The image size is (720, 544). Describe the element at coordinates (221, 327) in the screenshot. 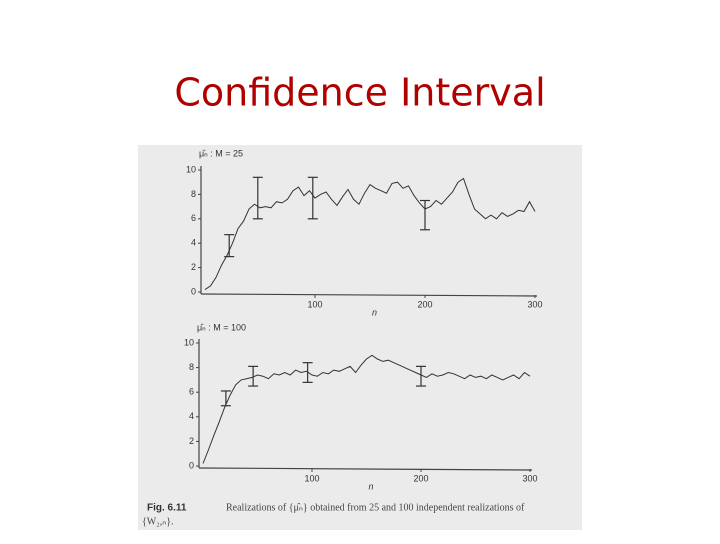

I see `y-axis-label: μ̂ₙ : M = 100` at that location.